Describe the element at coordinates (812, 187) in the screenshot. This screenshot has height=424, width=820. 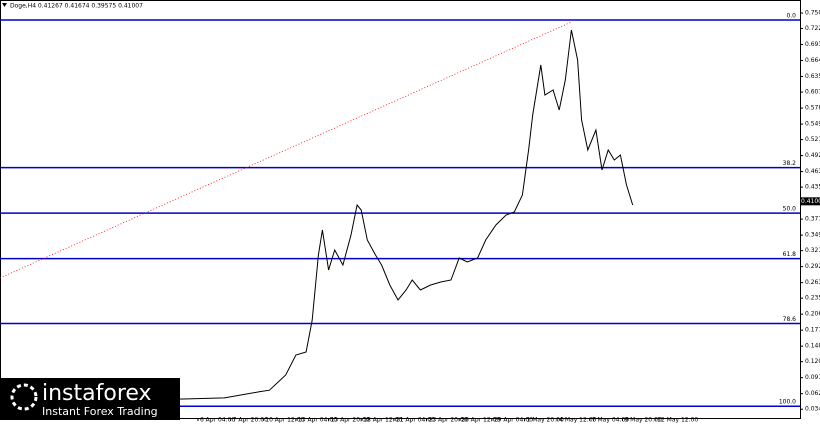
I see `y-tick-label: 0.43575` at that location.